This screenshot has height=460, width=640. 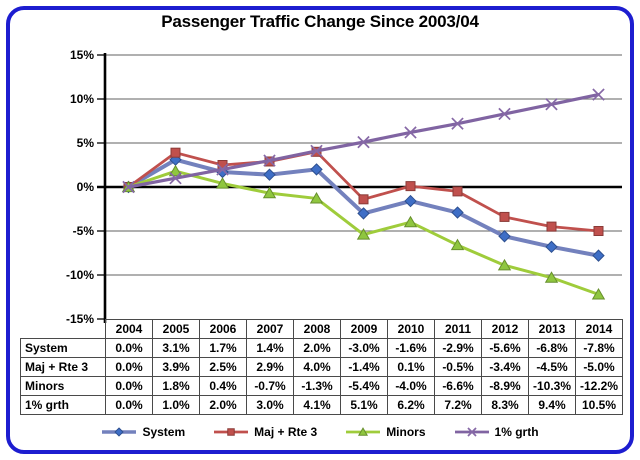 I want to click on legend-label: System, so click(x=164, y=432).